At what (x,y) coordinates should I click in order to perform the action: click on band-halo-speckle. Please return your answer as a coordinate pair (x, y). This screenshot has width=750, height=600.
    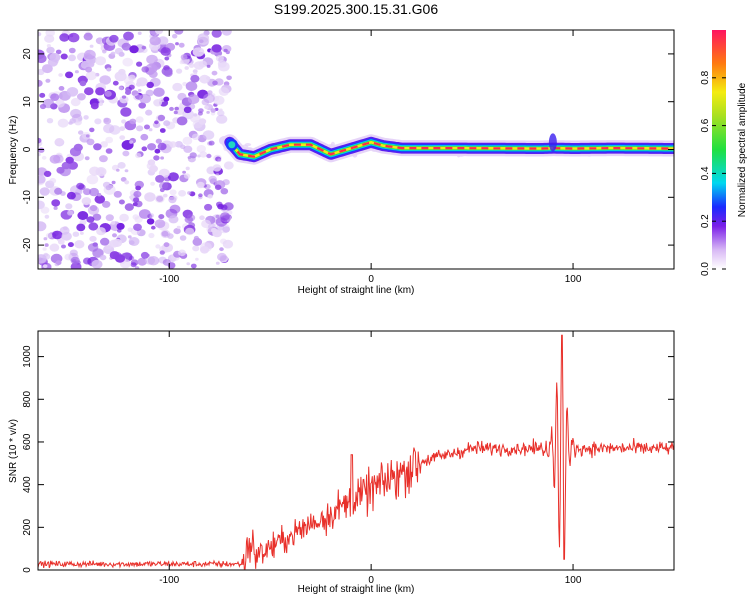
    Looking at the image, I should click on (248, 145).